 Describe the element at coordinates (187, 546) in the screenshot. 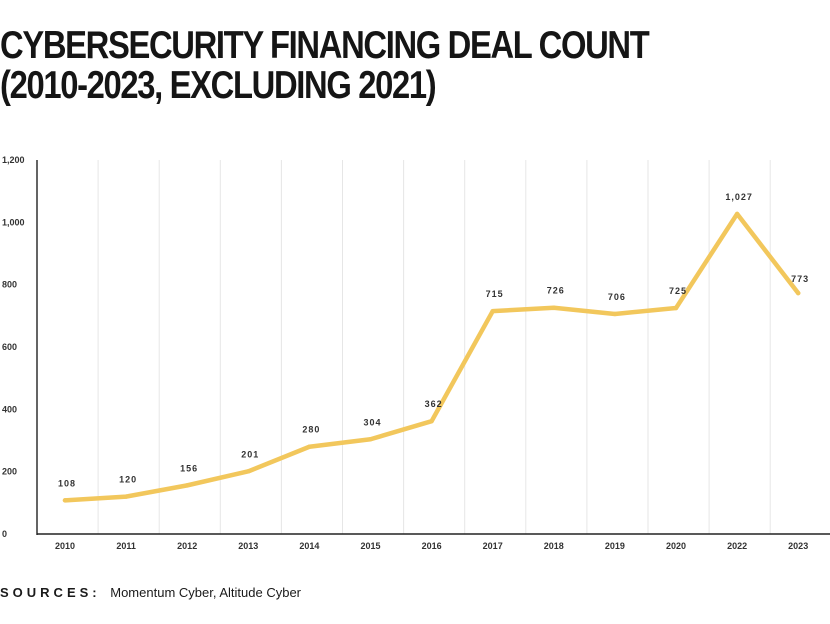

I see `x-tick-label: 2012` at that location.